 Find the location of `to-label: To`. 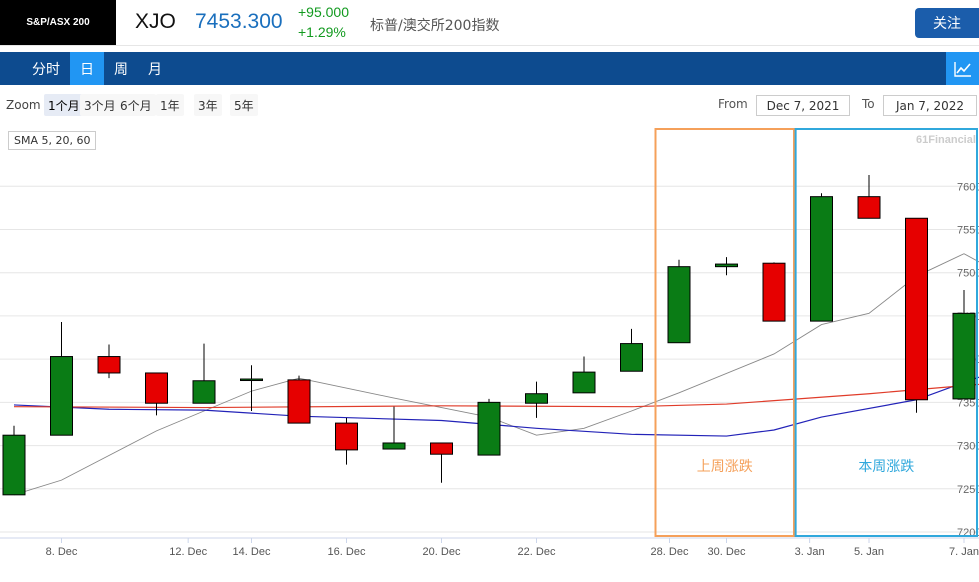

to-label: To is located at coordinates (868, 104).